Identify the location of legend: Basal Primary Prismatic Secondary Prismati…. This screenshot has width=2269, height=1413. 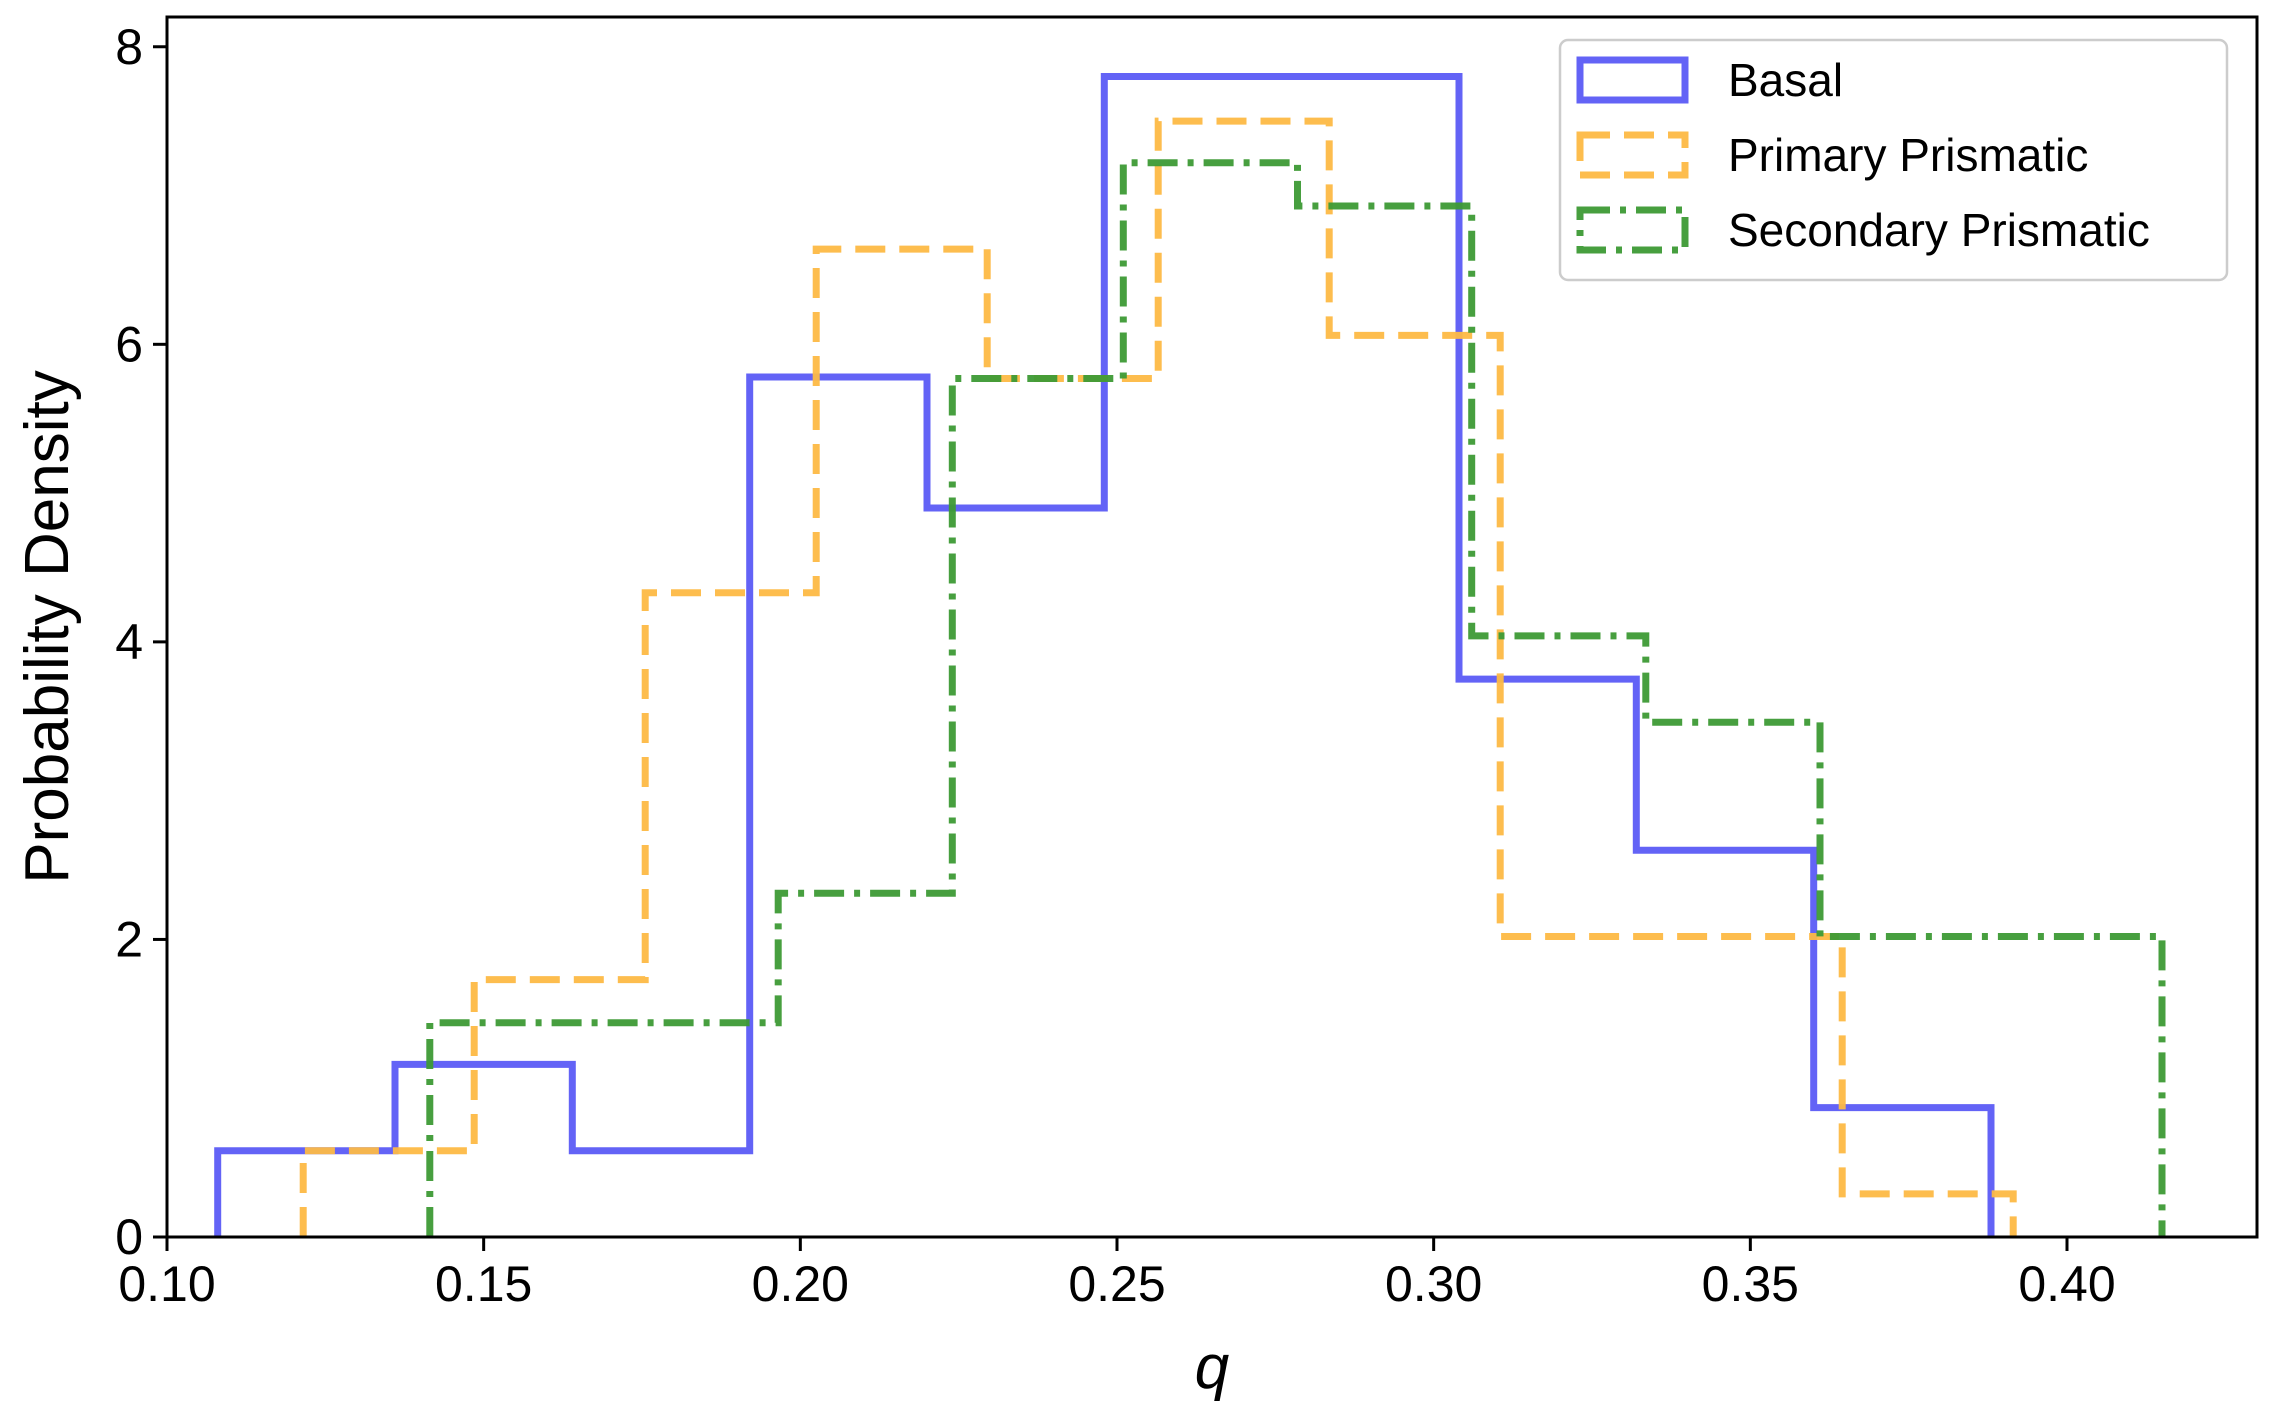
(1893, 160).